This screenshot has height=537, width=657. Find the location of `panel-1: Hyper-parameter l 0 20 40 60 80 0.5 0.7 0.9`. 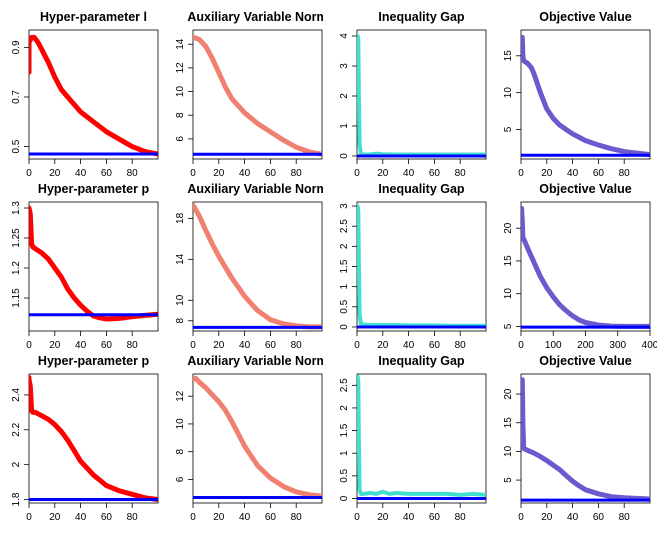

panel-1: Hyper-parameter l 0 20 40 60 80 0.5 0.7 0.9 is located at coordinates (85, 94).